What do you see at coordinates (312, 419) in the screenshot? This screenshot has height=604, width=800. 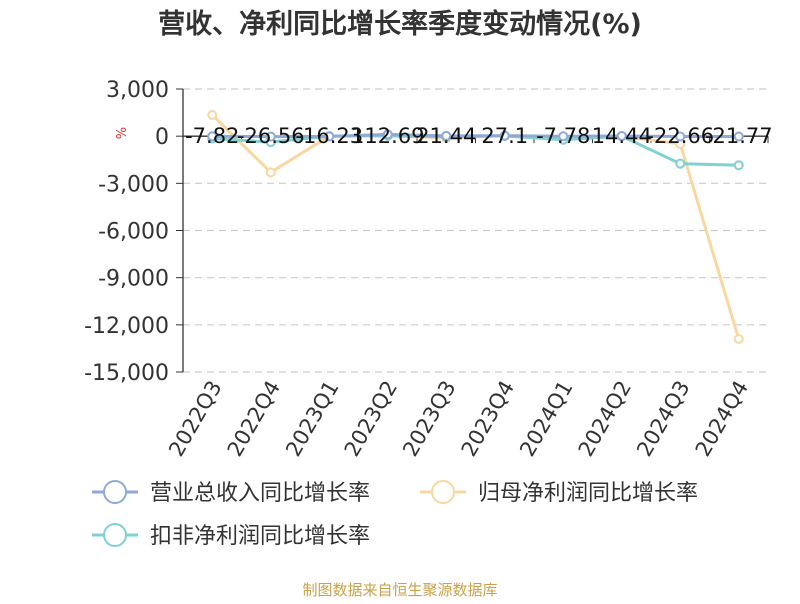 I see `x-tick-label: 2023Q1` at bounding box center [312, 419].